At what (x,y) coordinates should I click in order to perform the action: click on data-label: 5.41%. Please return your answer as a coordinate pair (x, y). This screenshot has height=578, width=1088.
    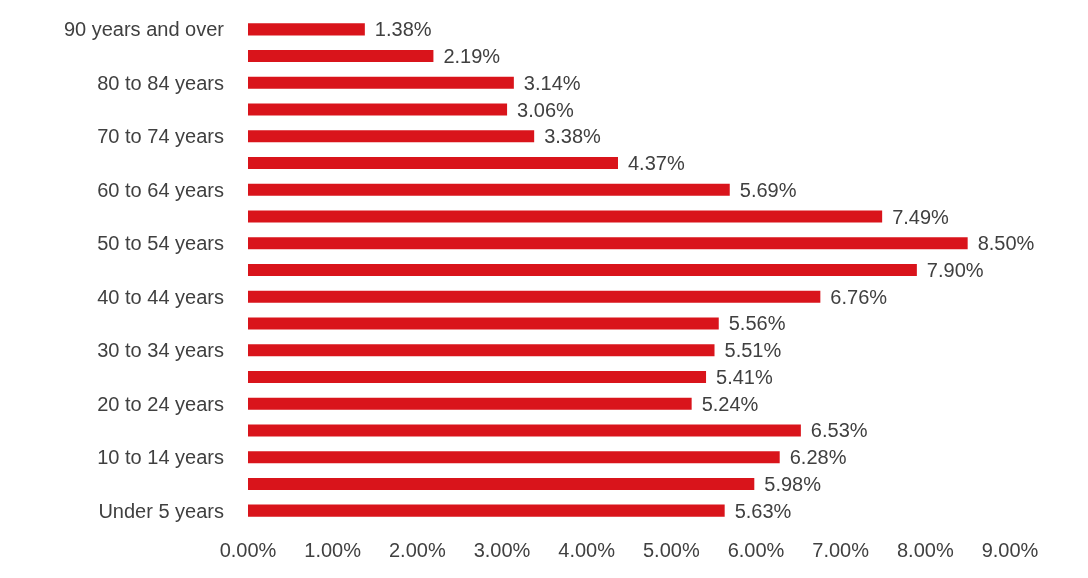
    Looking at the image, I should click on (744, 376).